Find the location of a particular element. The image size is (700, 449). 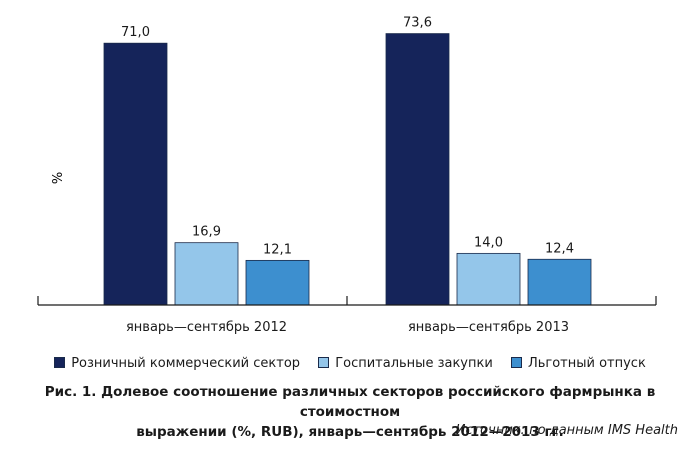

value-label-hospital-1: 16,9 is located at coordinates (206, 232).